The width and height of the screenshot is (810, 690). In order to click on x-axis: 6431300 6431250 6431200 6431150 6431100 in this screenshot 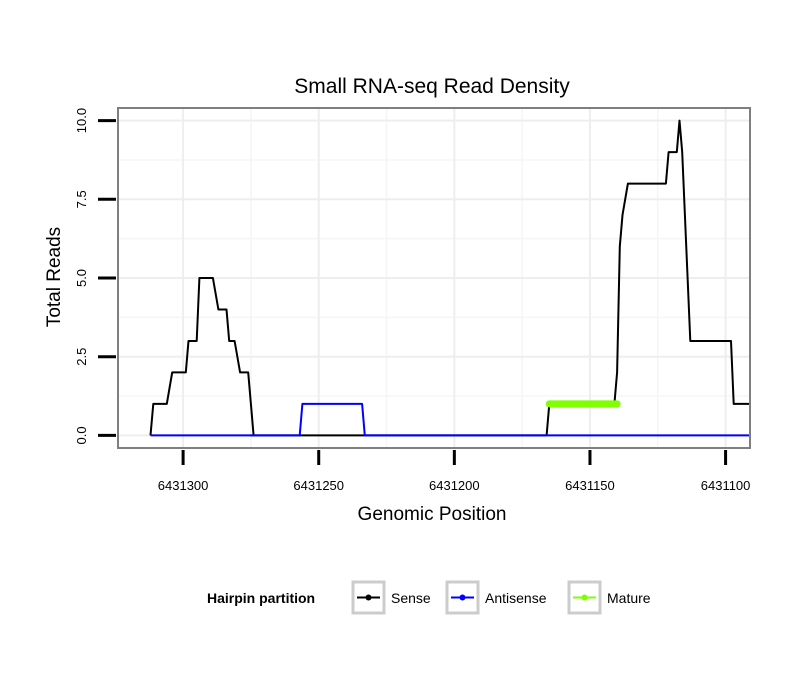, I will do `click(454, 471)`.